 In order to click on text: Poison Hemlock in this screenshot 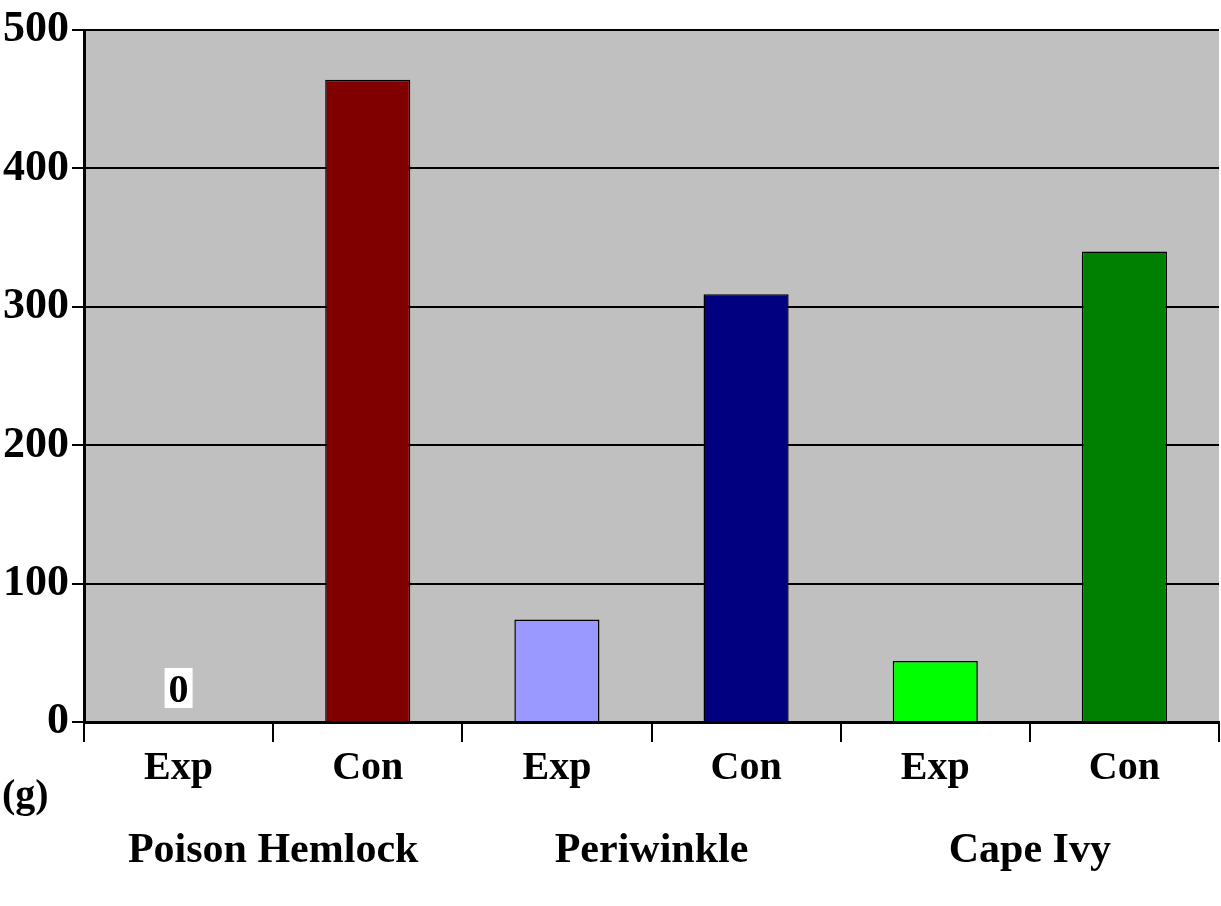, I will do `click(273, 848)`.